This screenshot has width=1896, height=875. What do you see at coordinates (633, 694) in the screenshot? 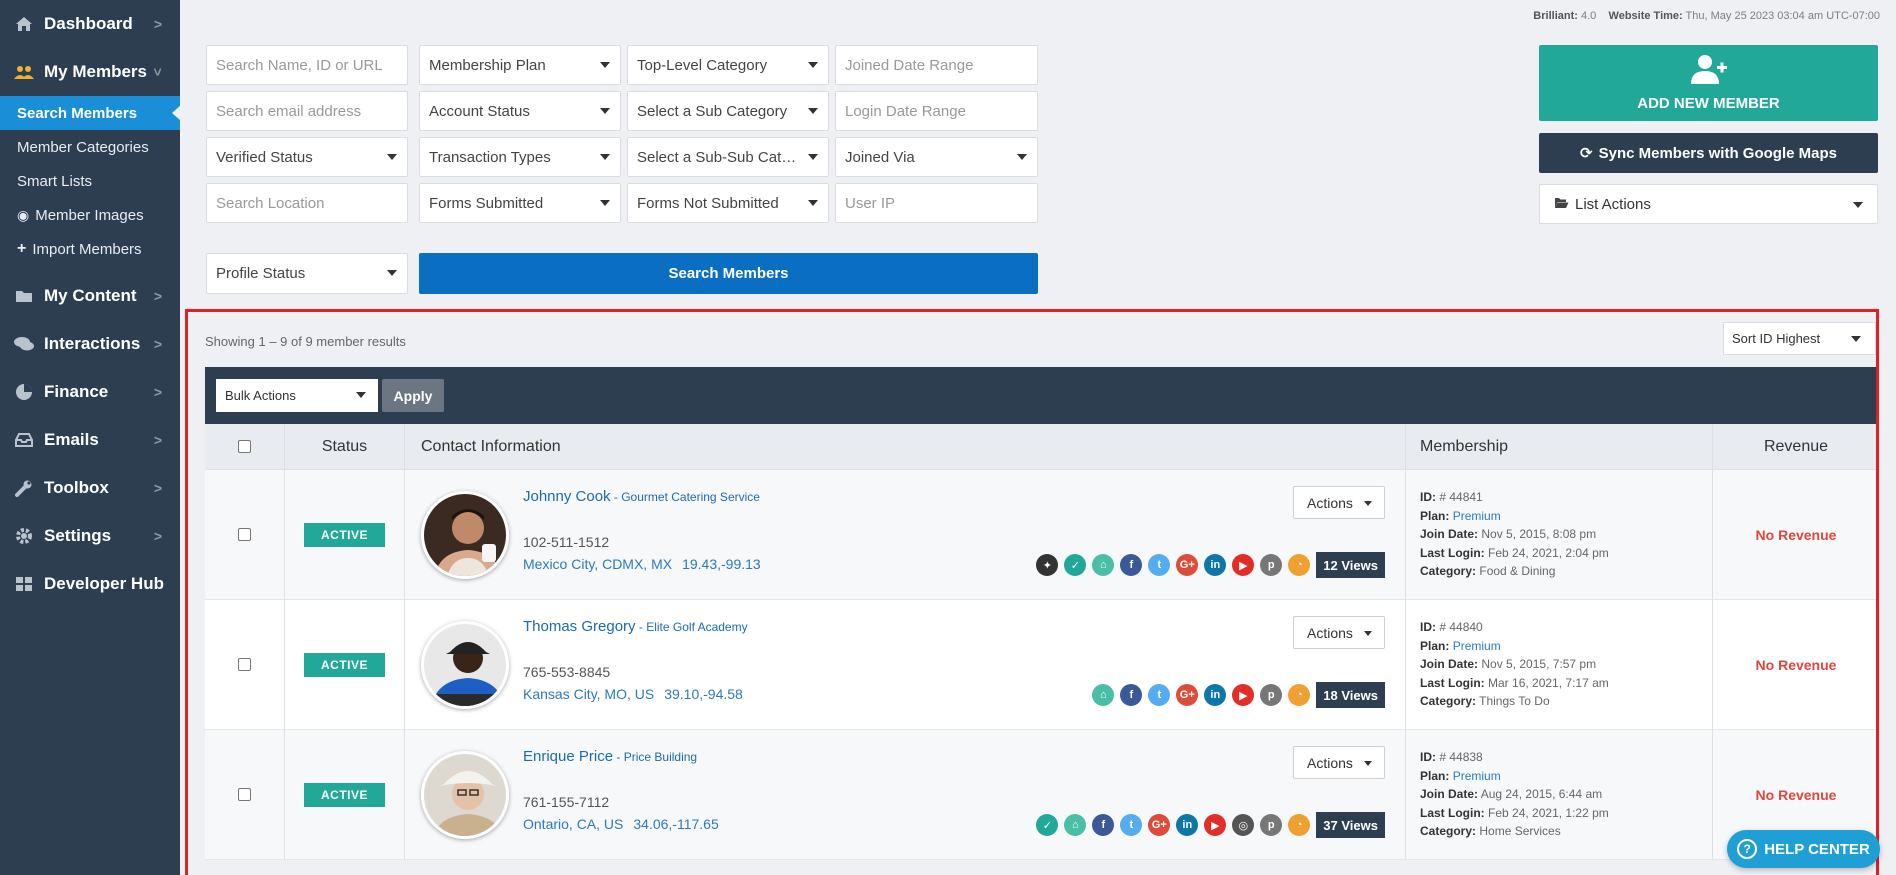
I see `contact-location: Kansas City, MO, US 39.10,-94.58` at bounding box center [633, 694].